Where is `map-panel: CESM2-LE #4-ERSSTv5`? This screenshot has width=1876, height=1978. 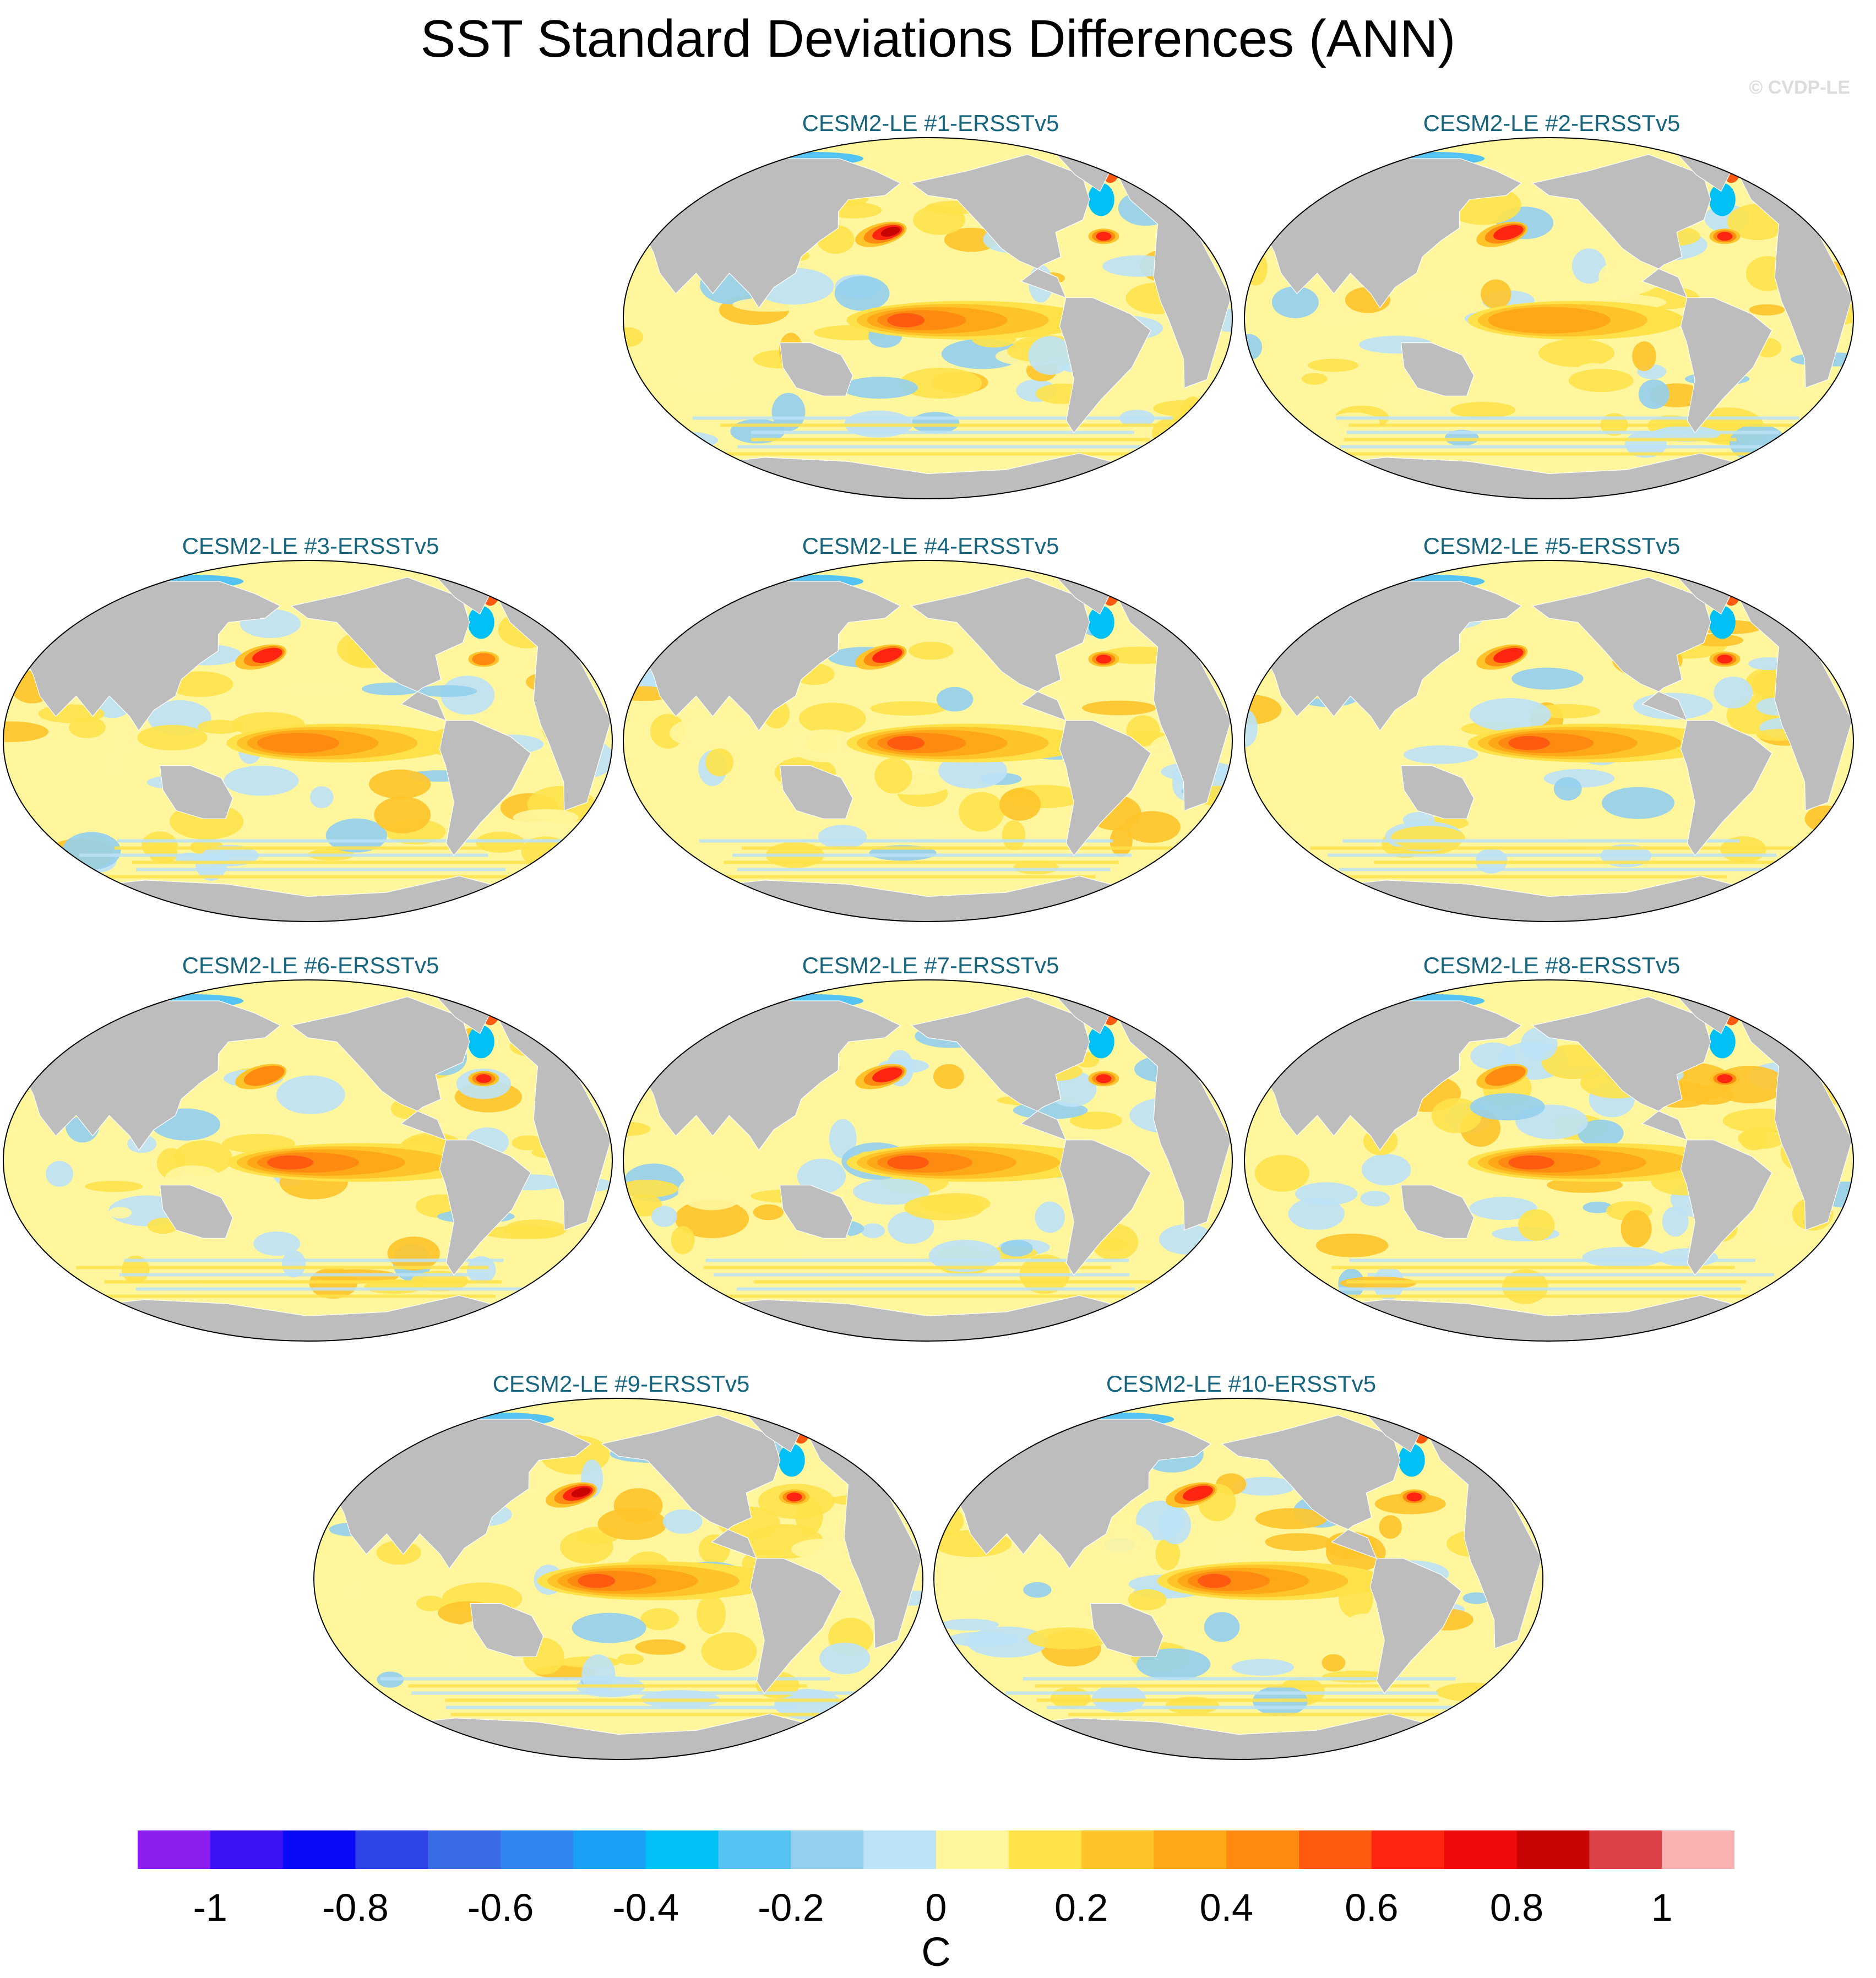
map-panel: CESM2-LE #4-ERSSTv5 is located at coordinates (930, 753).